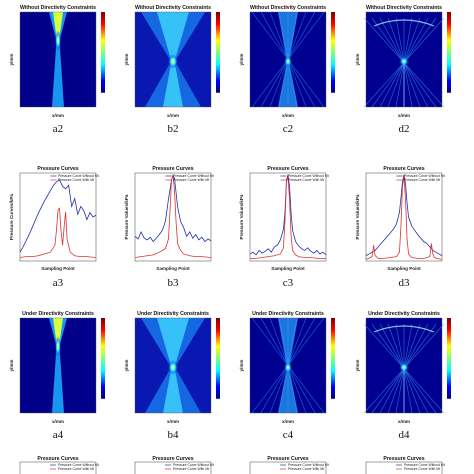  Describe the element at coordinates (288, 283) in the screenshot. I see `panel-label: c3` at that location.